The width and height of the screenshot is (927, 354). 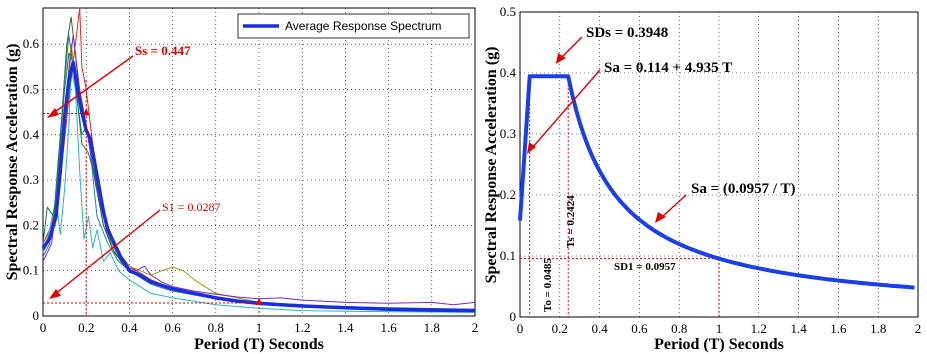 What do you see at coordinates (31, 224) in the screenshot?
I see `left-y-tick-label: 0.2` at bounding box center [31, 224].